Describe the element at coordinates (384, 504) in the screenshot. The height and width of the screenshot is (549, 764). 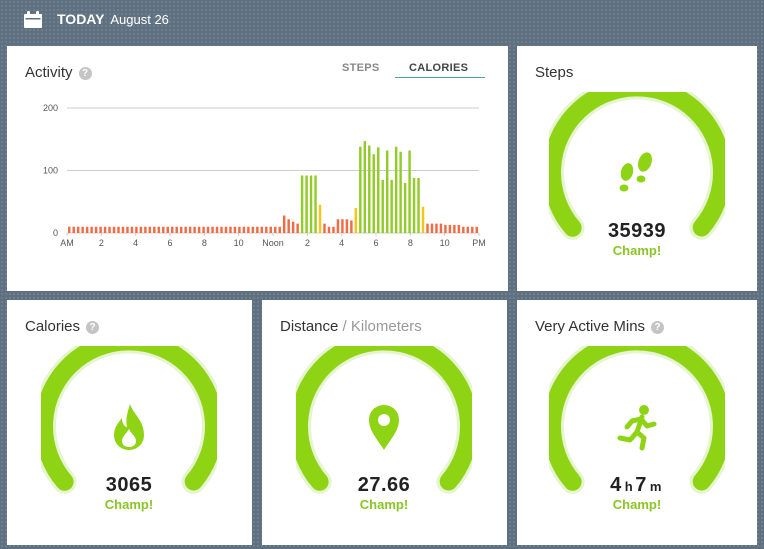
I see `distance-status: Champ!` at that location.